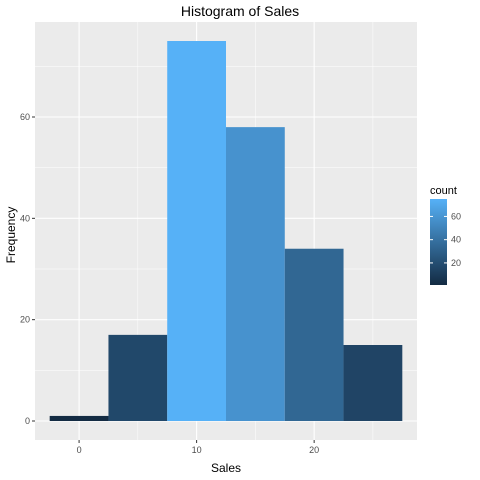 This screenshot has height=480, width=480. I want to click on y-tick-label: 0, so click(27, 421).